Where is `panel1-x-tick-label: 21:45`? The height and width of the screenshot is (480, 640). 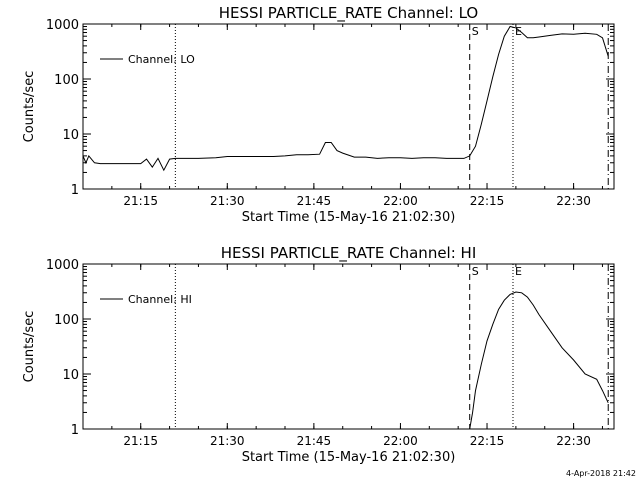
panel1-x-tick-label: 21:45 is located at coordinates (314, 201).